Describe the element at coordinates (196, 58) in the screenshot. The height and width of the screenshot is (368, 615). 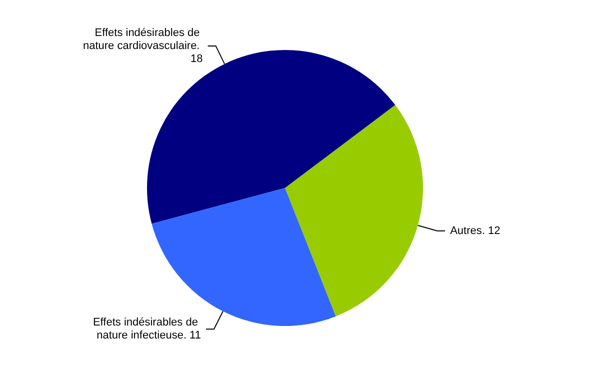
I see `data-label: 18` at that location.